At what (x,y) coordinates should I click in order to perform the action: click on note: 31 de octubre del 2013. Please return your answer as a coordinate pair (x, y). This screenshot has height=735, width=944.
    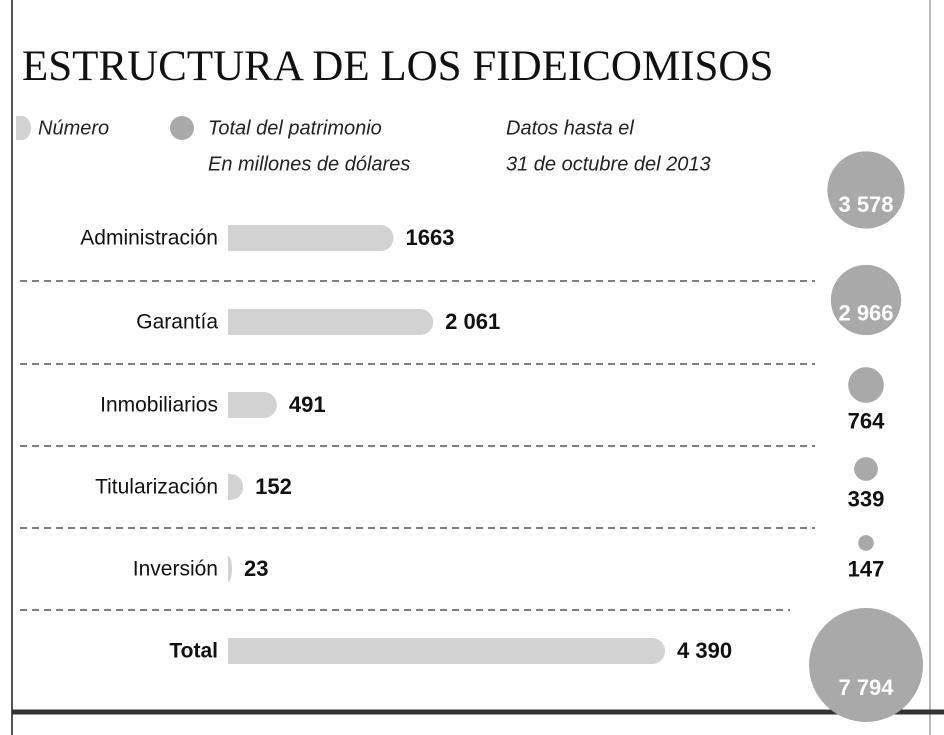
    Looking at the image, I should click on (608, 164).